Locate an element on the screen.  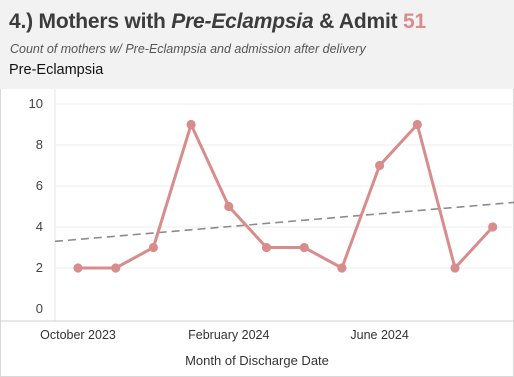
y-tick-label: 10 is located at coordinates (36, 103).